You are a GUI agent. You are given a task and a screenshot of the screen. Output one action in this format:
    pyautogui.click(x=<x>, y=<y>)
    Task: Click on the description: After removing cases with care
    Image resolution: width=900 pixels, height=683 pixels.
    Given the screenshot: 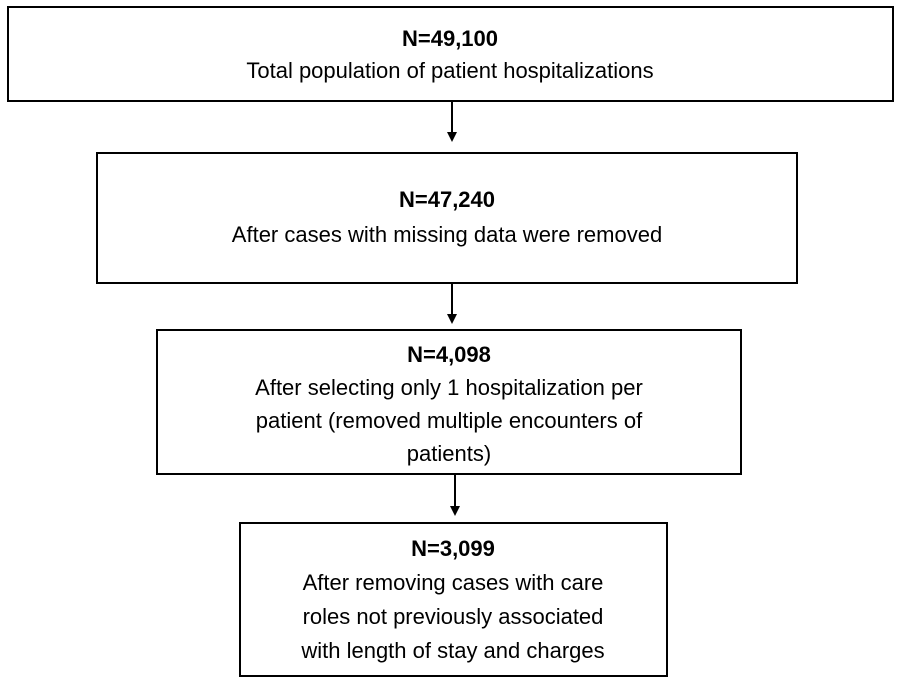 What is the action you would take?
    pyautogui.click(x=453, y=582)
    